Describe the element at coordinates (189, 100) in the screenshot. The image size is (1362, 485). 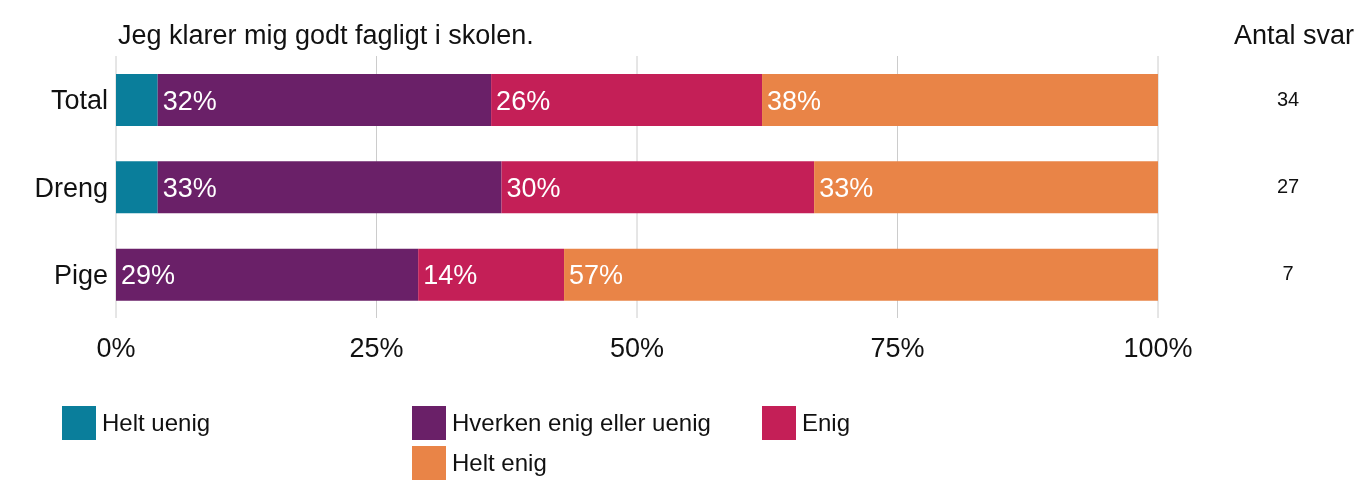
I see `data-label: 32%` at that location.